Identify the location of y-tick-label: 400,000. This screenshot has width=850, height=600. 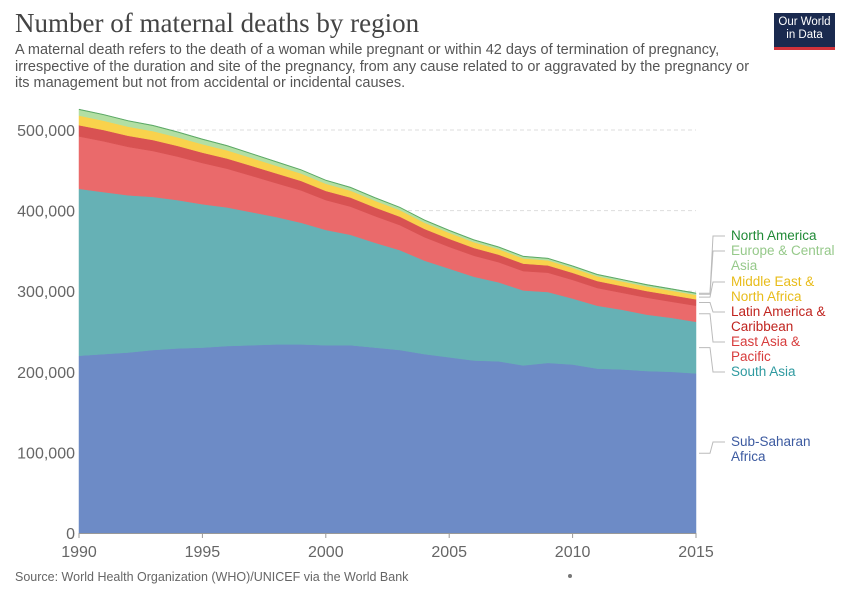
(46, 212).